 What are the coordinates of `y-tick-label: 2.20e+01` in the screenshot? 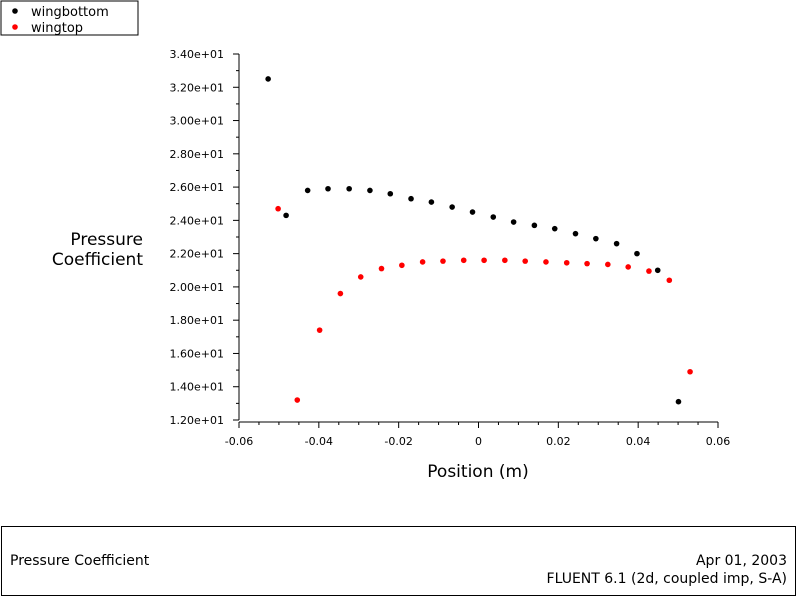 It's located at (197, 254).